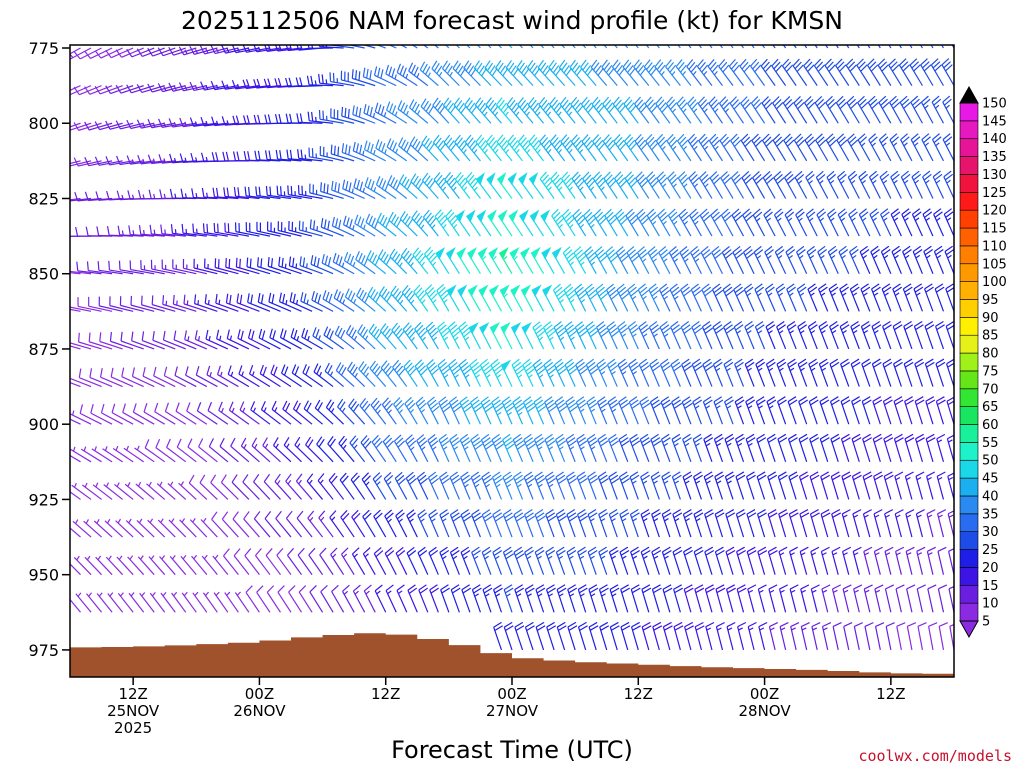 The image size is (1024, 768). I want to click on y-tick-label: 950, so click(43, 575).